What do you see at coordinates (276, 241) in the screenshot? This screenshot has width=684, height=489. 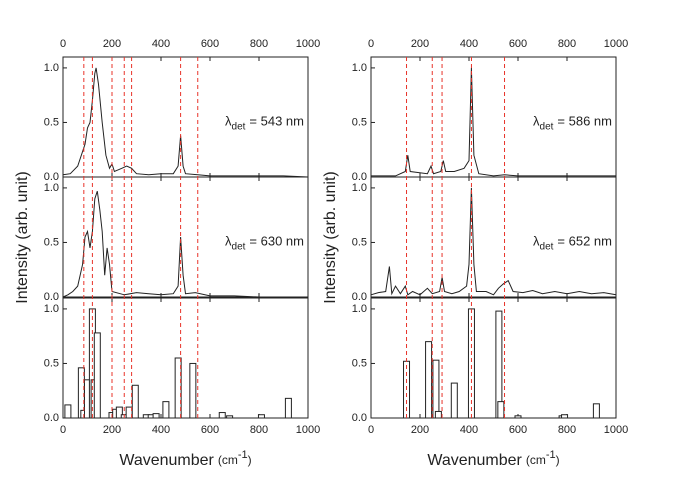 I see `annotation-text: = 630 nm` at bounding box center [276, 241].